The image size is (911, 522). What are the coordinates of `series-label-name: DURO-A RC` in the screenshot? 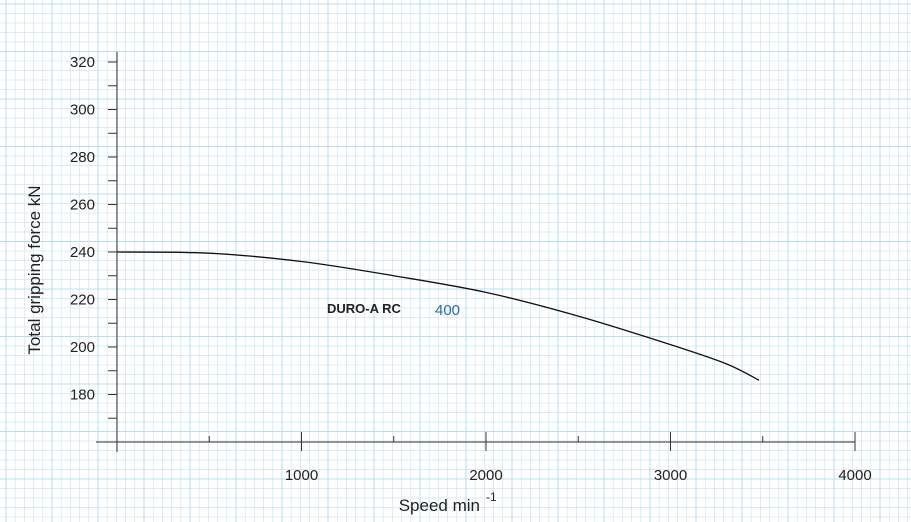 It's located at (364, 308).